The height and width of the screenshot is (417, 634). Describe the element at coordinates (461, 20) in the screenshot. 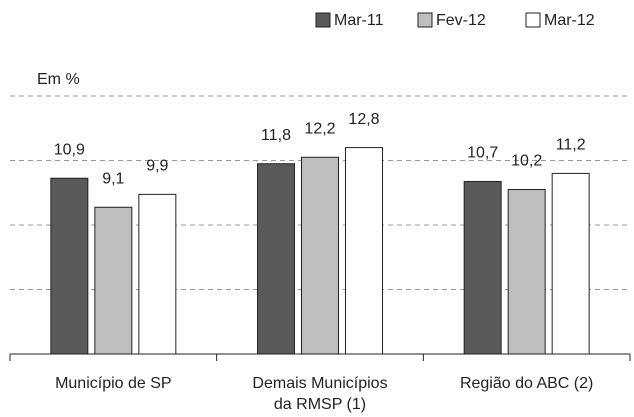

I see `legend-label: Fev-12` at that location.